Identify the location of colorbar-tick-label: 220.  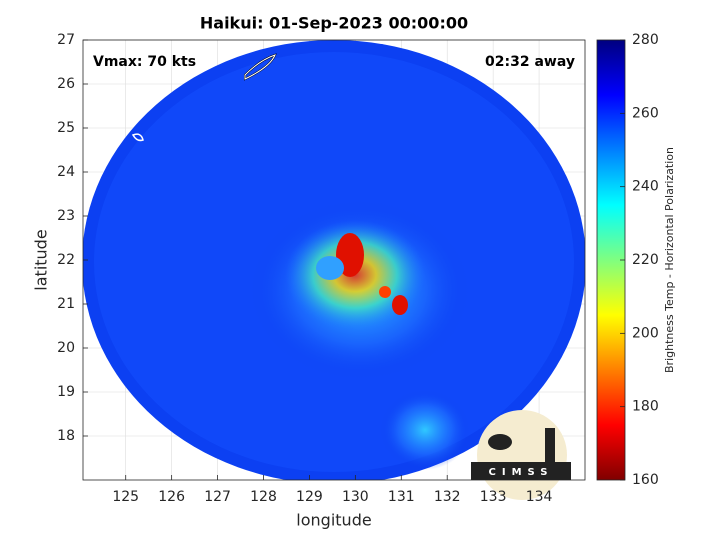
(645, 260).